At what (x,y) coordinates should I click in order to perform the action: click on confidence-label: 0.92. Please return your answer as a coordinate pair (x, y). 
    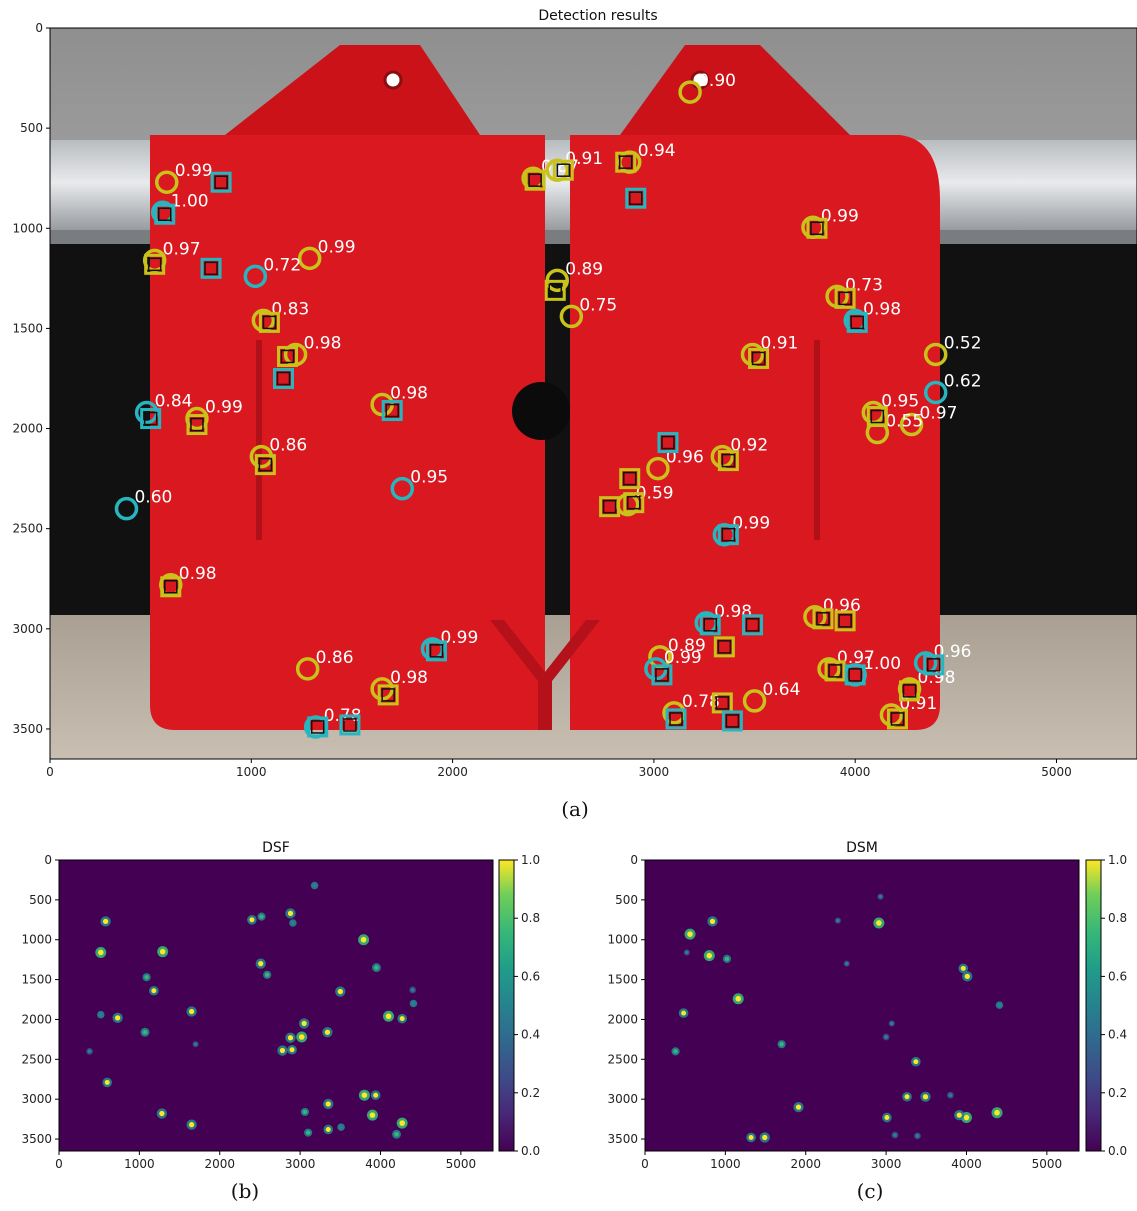
    Looking at the image, I should click on (749, 446).